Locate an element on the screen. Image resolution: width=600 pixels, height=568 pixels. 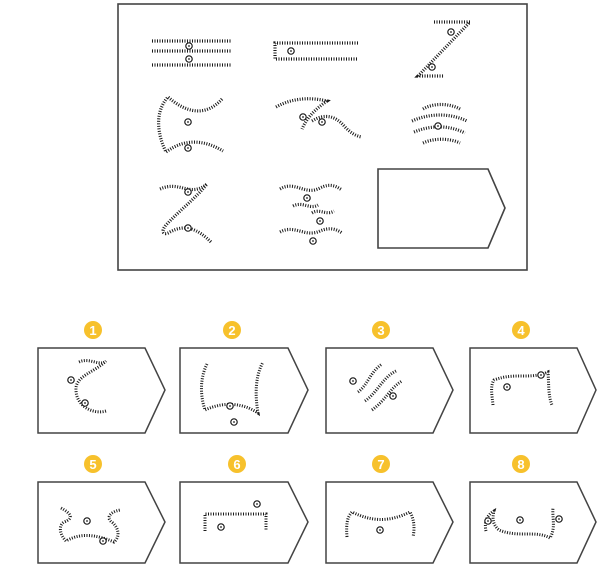
option-badge-label: 5 is located at coordinates (92, 464).